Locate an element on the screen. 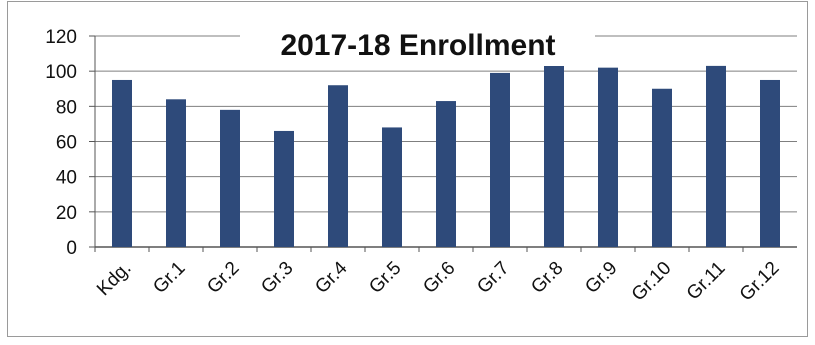  x-category-label: Gr.4 is located at coordinates (331, 277).